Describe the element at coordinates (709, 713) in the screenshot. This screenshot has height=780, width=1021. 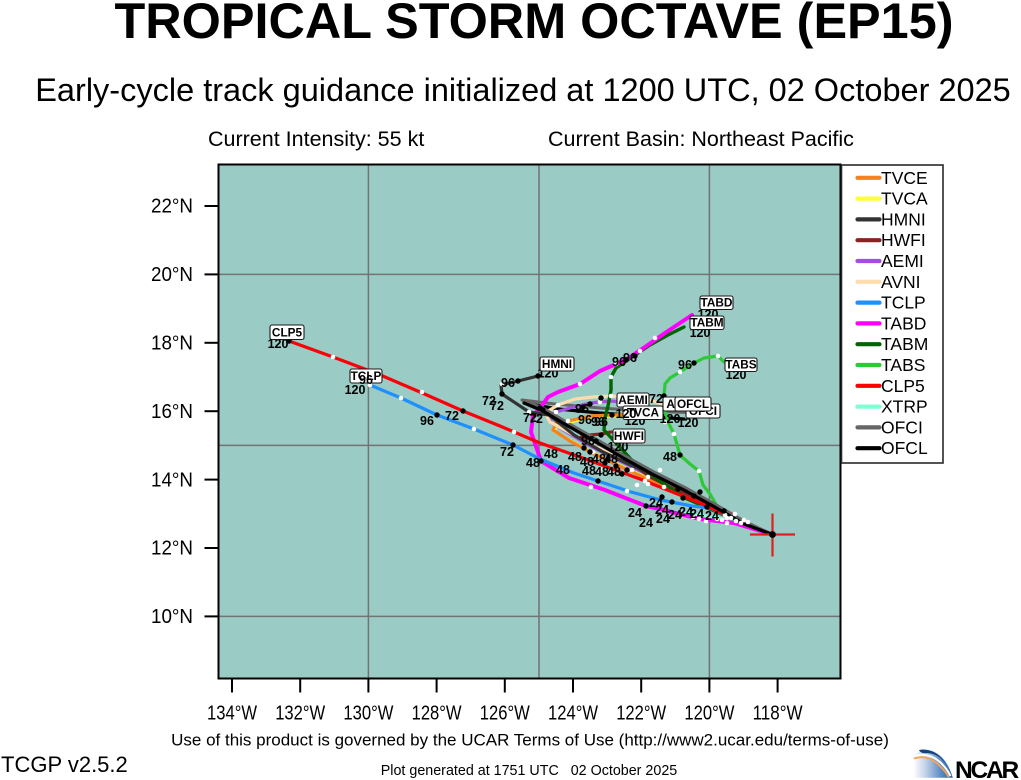
I see `svg-text: 120°W` at that location.